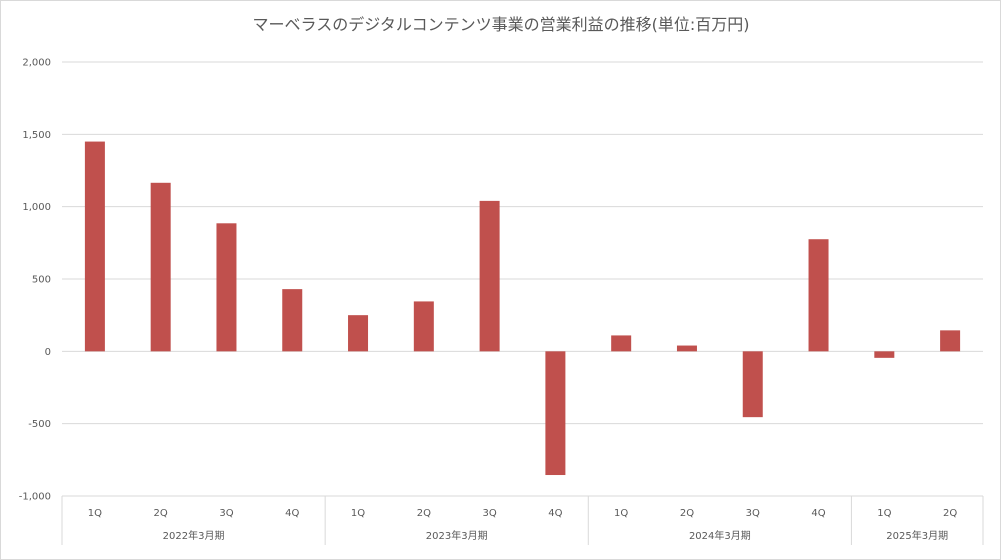 The height and width of the screenshot is (560, 1001). I want to click on x-group-label: 2023年3月期, so click(457, 535).